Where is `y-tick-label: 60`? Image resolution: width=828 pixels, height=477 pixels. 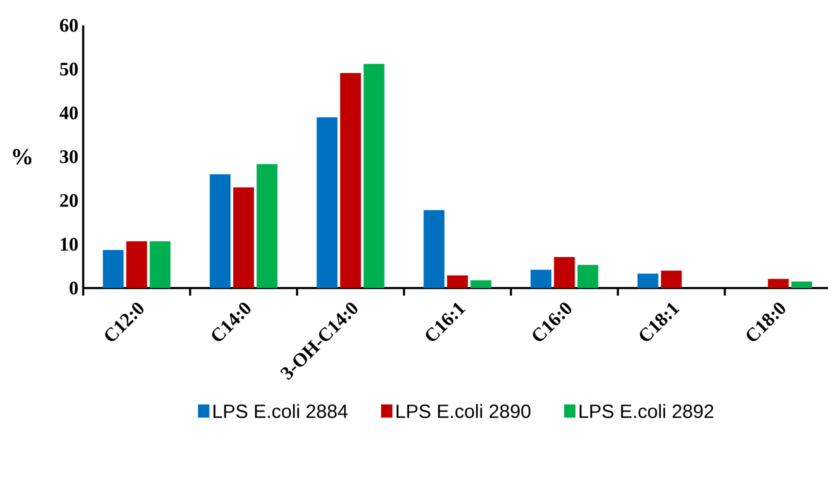 y-tick-label: 60 is located at coordinates (69, 25).